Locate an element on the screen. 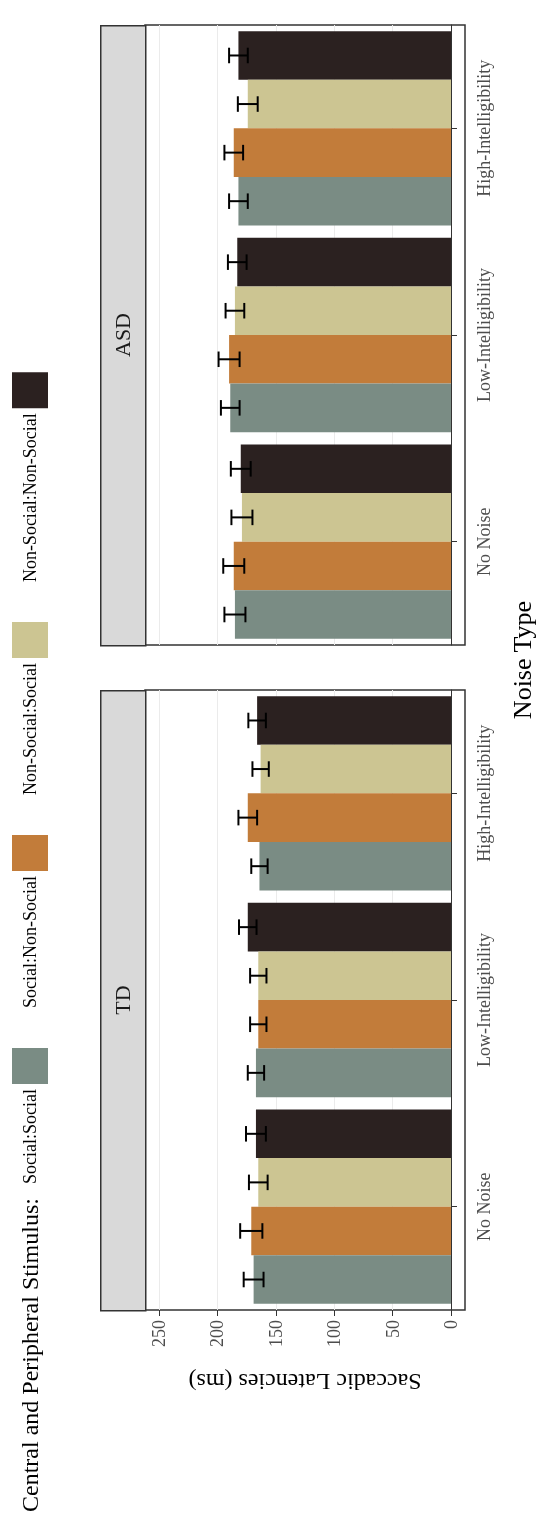 This screenshot has width=539, height=1522. x-tick-label: 200 is located at coordinates (217, 1333).